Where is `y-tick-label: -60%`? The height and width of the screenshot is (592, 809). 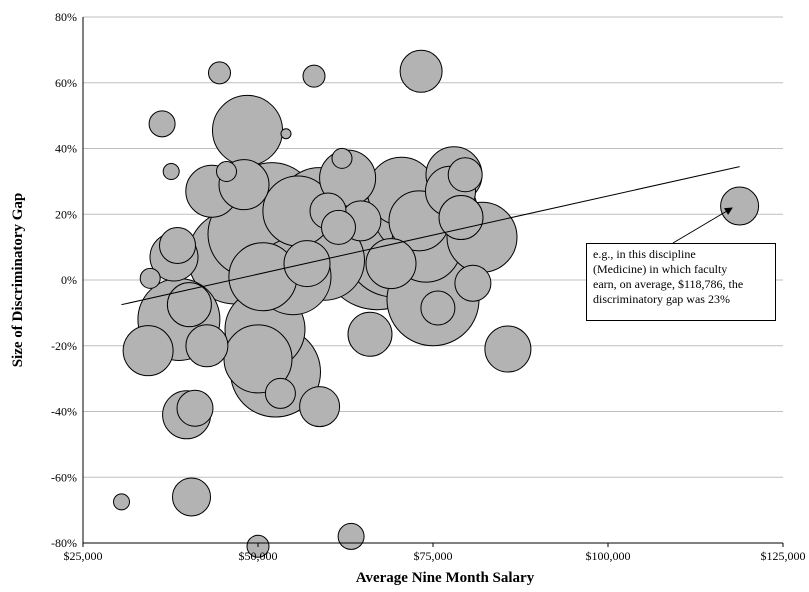
y-tick-label: -60% is located at coordinates (64, 477).